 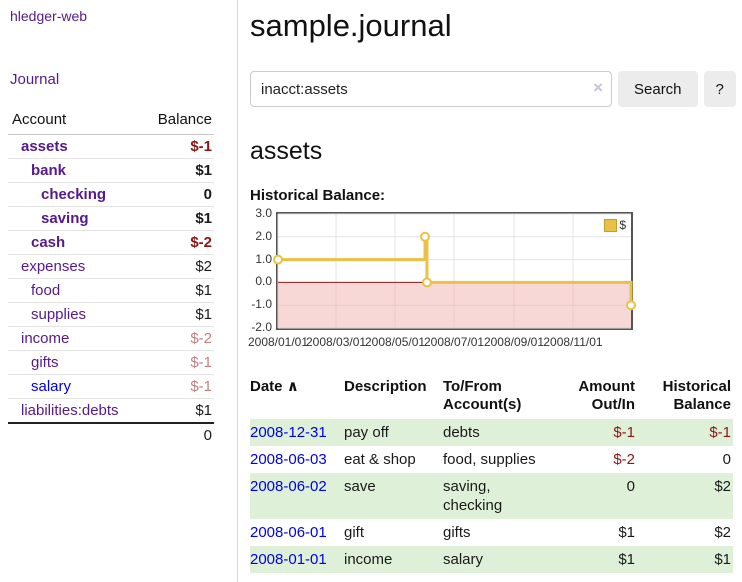 I want to click on transaction-amount: $-1, so click(x=624, y=432).